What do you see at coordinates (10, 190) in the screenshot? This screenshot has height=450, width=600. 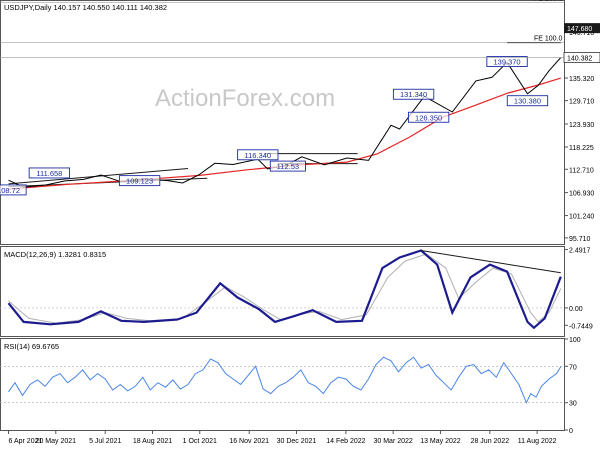 I see `annotation-label: 108.72` at bounding box center [10, 190].